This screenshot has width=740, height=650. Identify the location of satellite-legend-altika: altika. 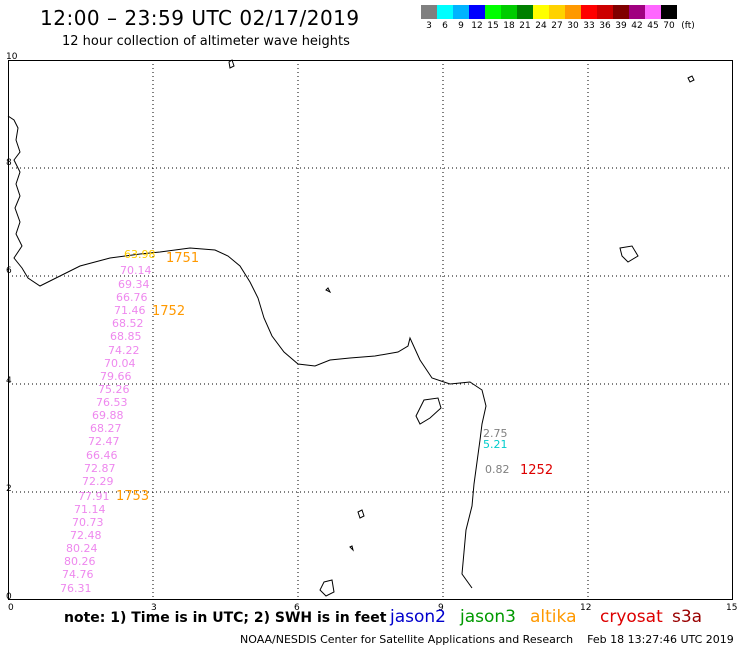
(553, 617).